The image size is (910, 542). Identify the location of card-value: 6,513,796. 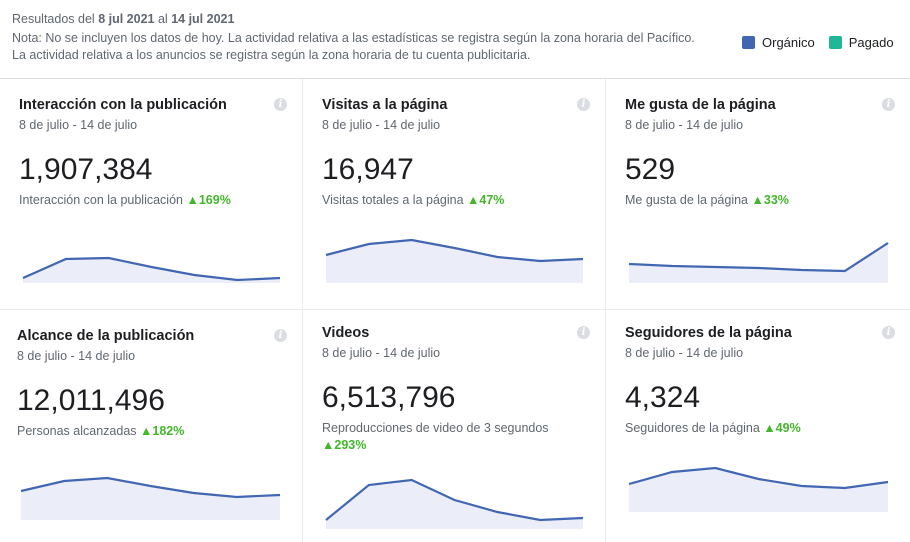
(389, 397).